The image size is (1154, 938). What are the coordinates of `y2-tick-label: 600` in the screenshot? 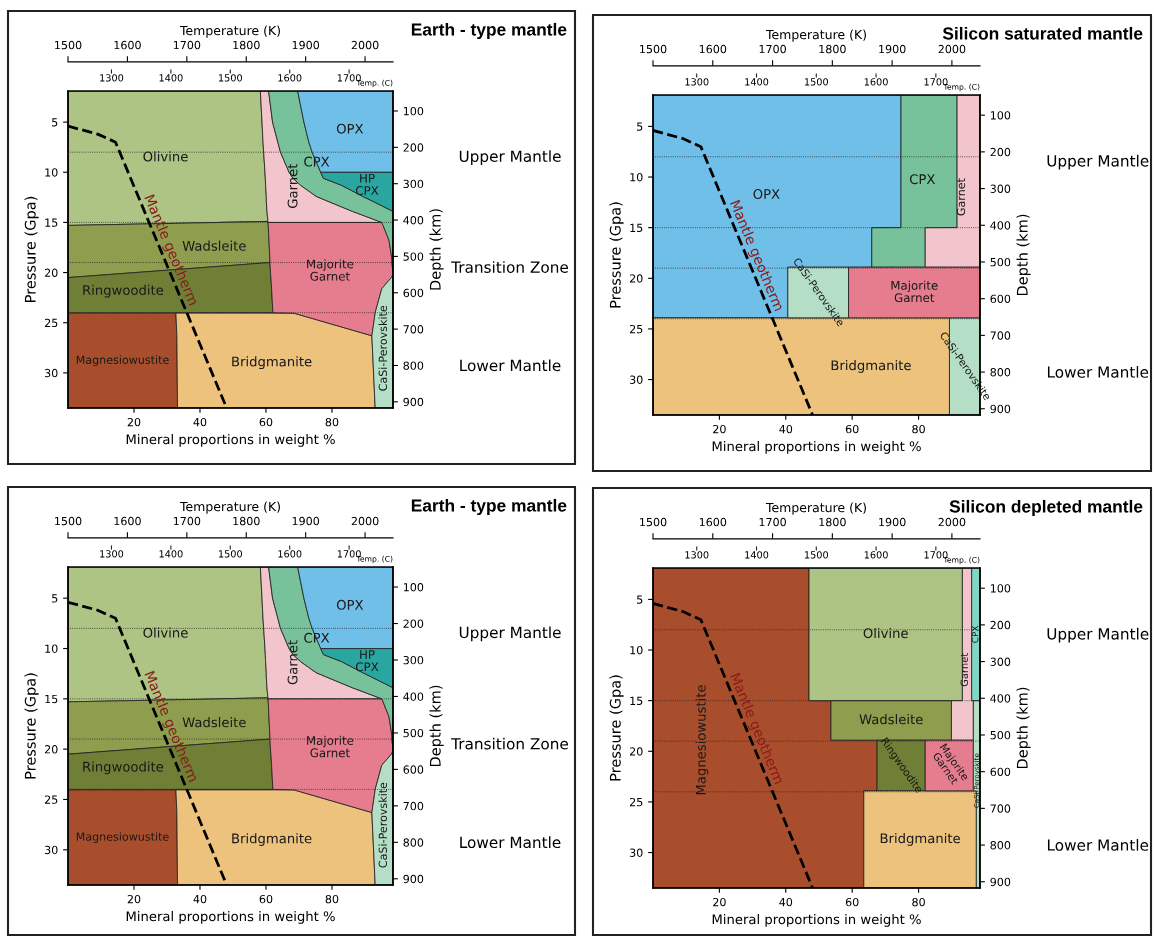 It's located at (1000, 299).